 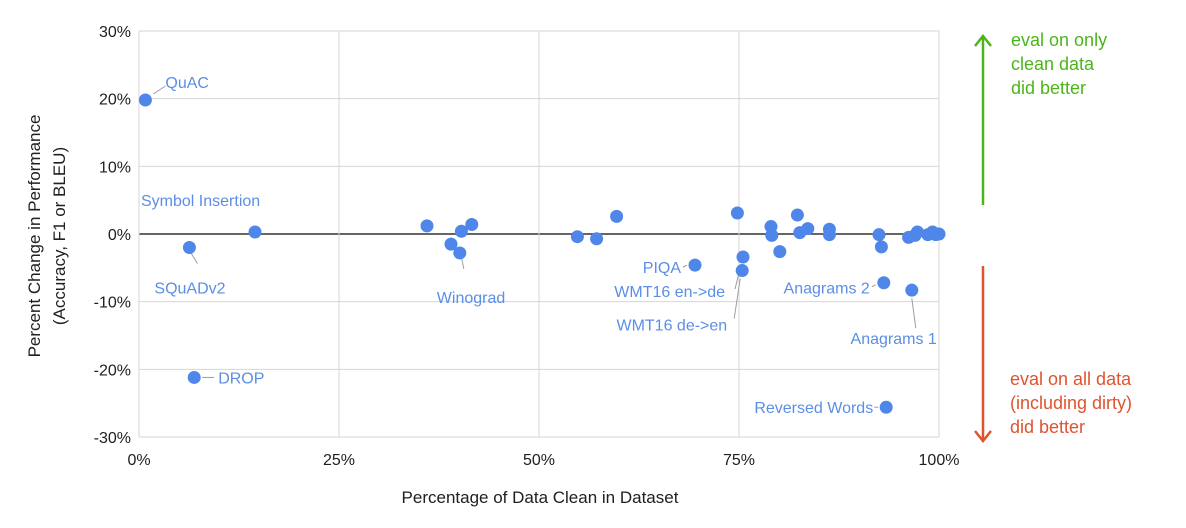 I want to click on x-axis-title: Percentage of Data Clean in Dataset, so click(x=540, y=497).